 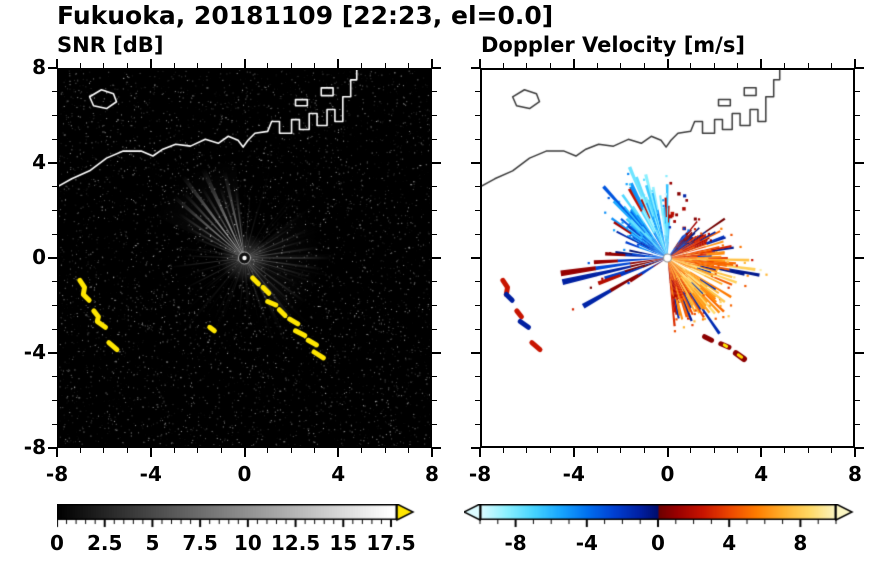 I want to click on doppler-panel-title: Doppler Velocity [m/s], so click(x=613, y=45).